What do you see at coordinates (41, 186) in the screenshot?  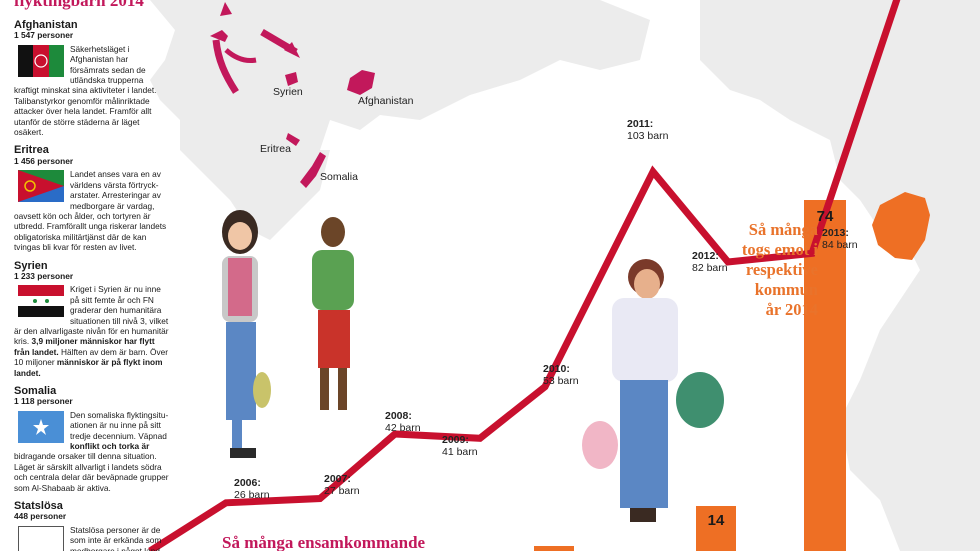 I see `eritrea-flag-icon` at bounding box center [41, 186].